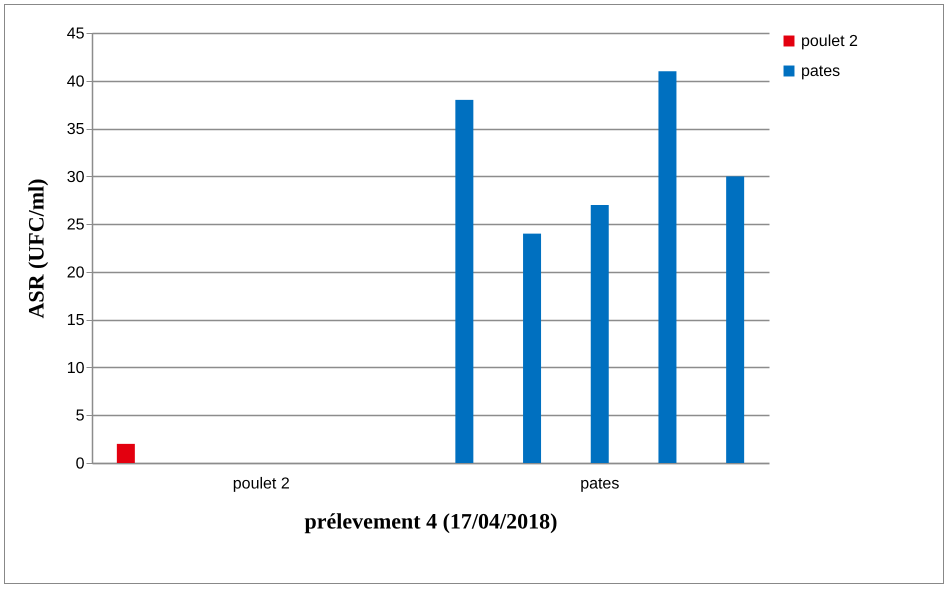  Describe the element at coordinates (431, 521) in the screenshot. I see `x-axis-title: prélevement 4 (17/04/2018)` at that location.